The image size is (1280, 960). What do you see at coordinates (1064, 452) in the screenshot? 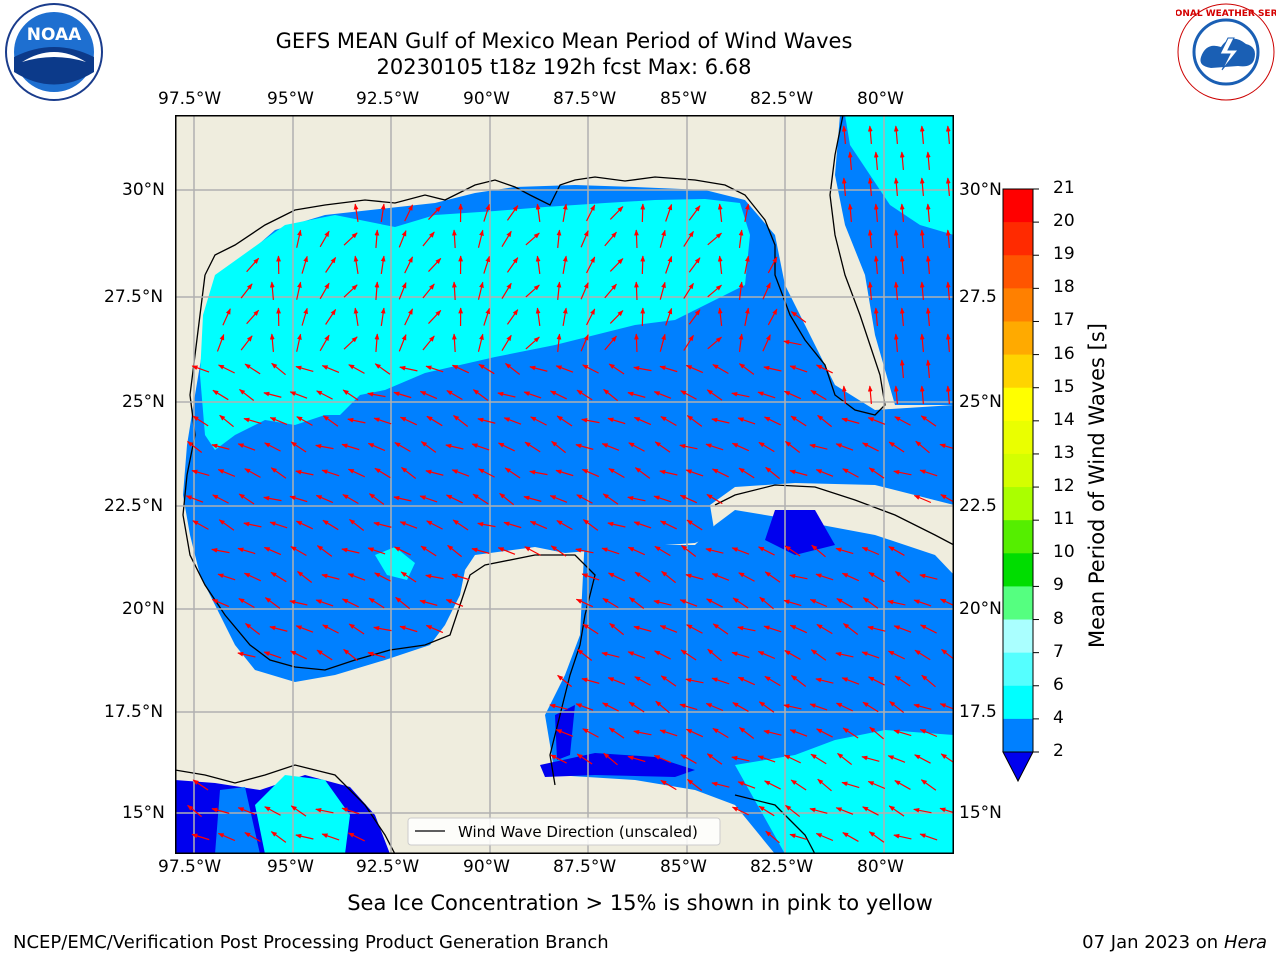
I see `colorbar-tick-label: 13` at bounding box center [1064, 452].